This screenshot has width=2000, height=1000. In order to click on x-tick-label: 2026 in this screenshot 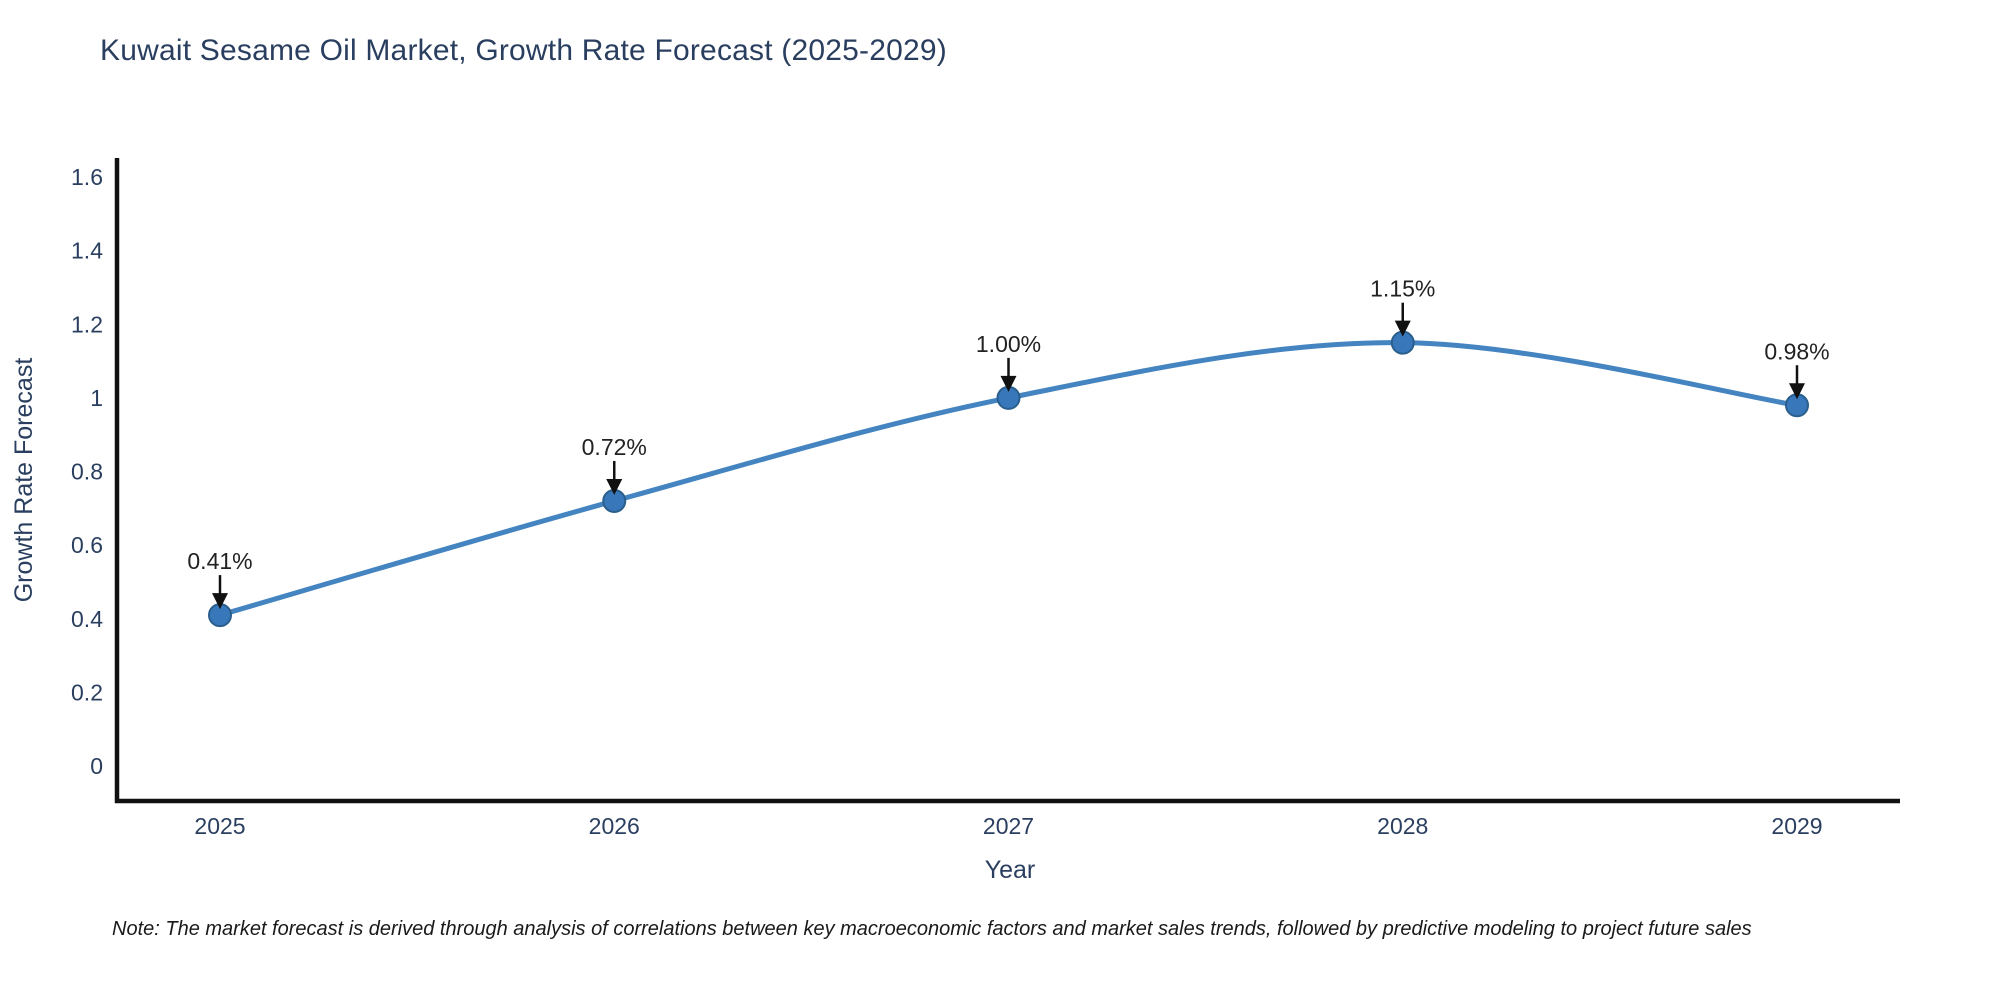, I will do `click(614, 826)`.